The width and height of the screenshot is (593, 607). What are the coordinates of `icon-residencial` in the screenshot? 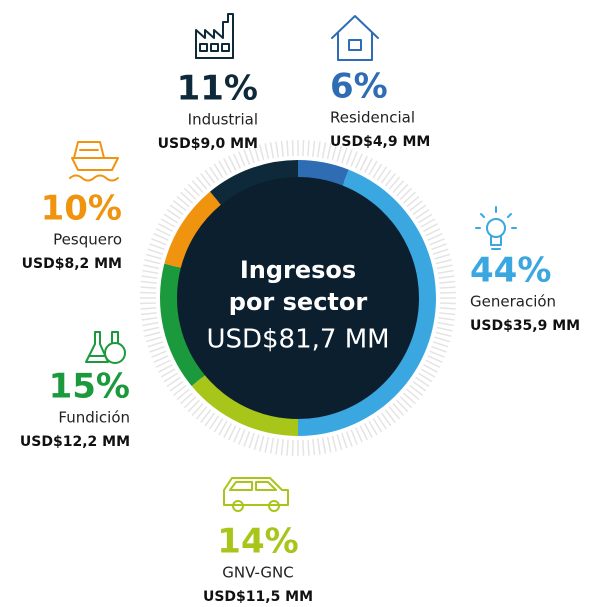 It's located at (355, 38).